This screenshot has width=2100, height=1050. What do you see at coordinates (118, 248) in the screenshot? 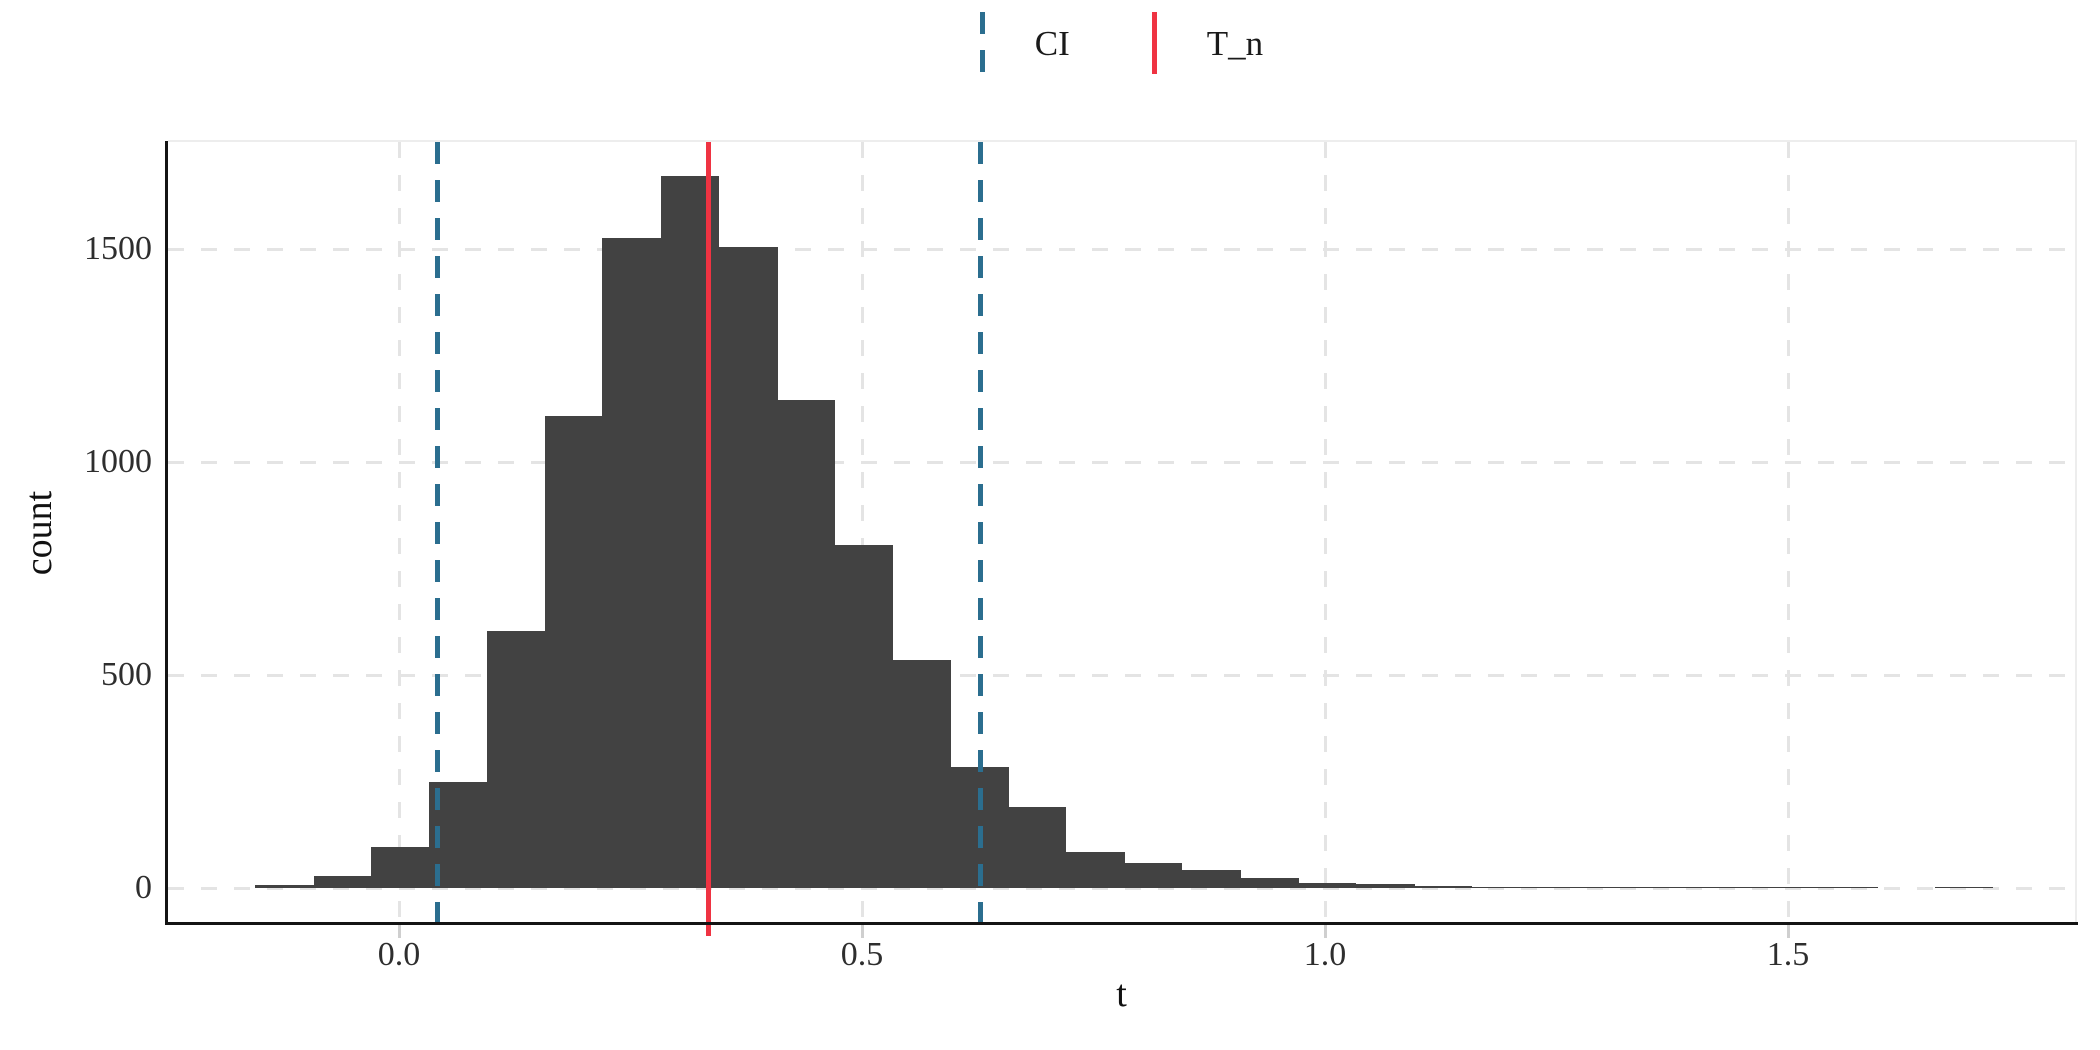
I see `y-tick-label: 1500` at bounding box center [118, 248].